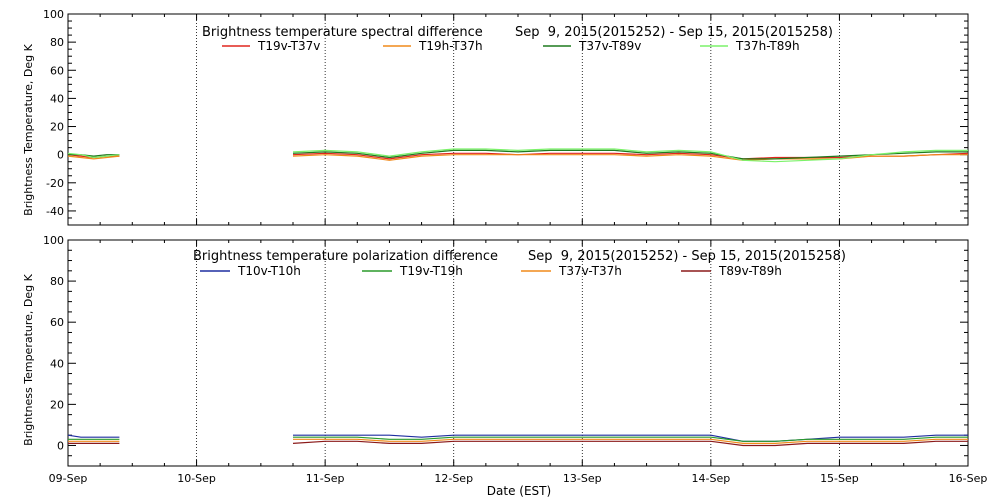 This screenshot has width=1000, height=500. I want to click on y-axis-label-spectral: Brightness Temperature, Deg K, so click(28, 129).